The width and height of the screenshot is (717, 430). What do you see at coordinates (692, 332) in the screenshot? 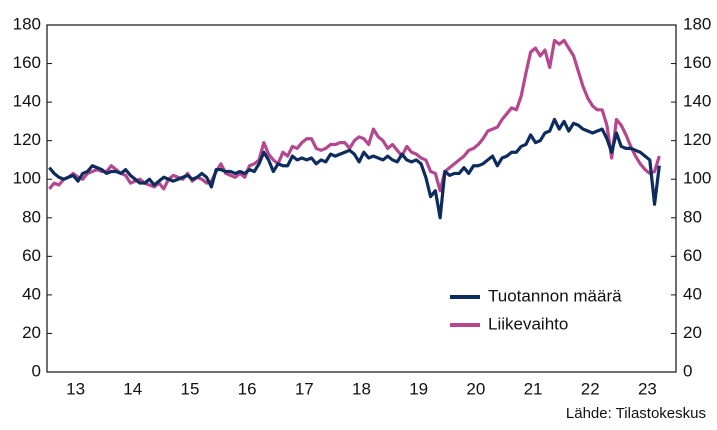
I see `y2-tick-label: 20` at bounding box center [692, 332].